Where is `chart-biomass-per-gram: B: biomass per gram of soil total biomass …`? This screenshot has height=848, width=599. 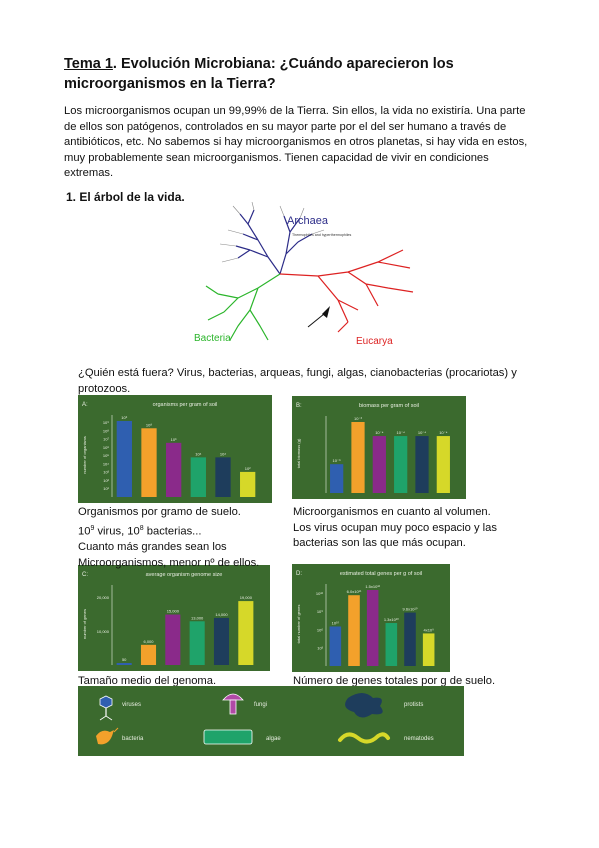
chart-biomass-per-gram: B: biomass per gram of soil total biomass … is located at coordinates (379, 447).